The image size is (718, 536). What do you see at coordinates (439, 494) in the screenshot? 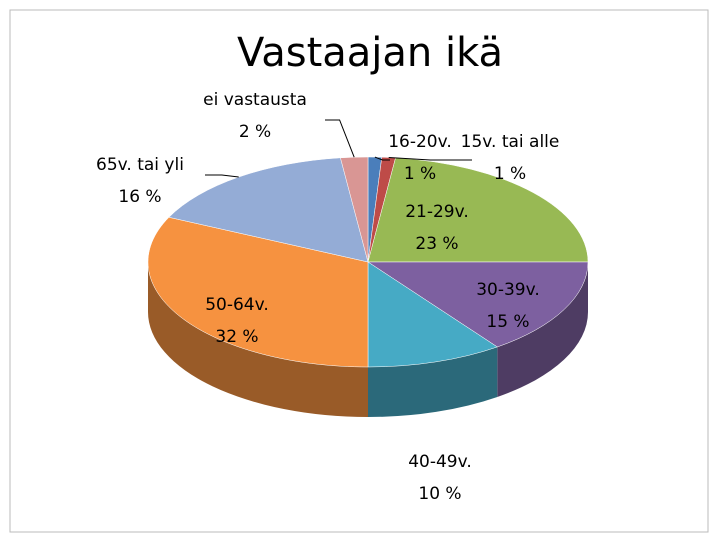
I see `value-label: 10 %` at bounding box center [439, 494].